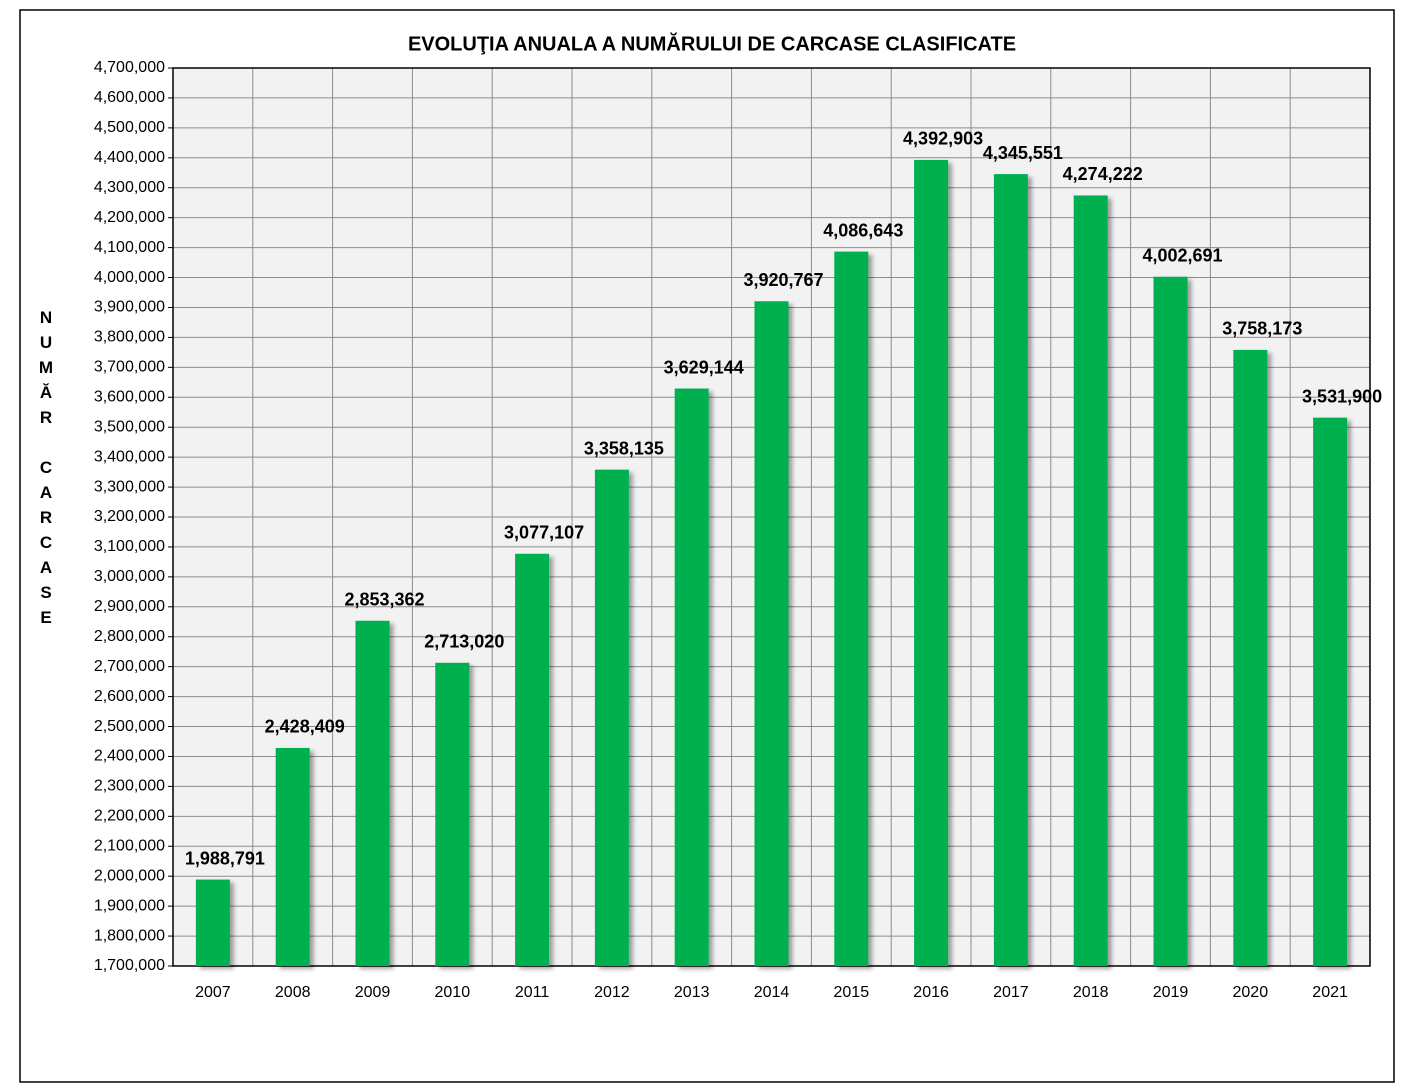 The image size is (1405, 1084). Describe the element at coordinates (225, 858) in the screenshot. I see `value-label: 1,988,791` at that location.